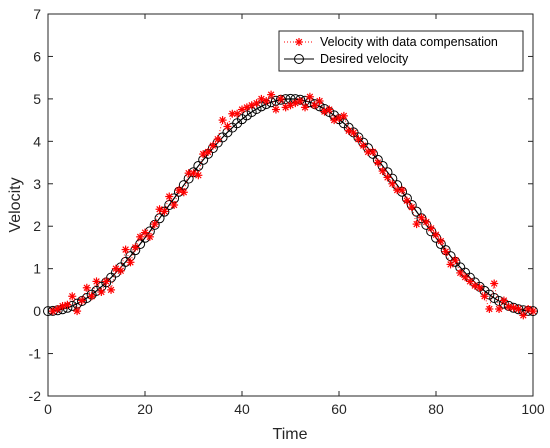 The image size is (550, 448). Describe the element at coordinates (299, 59) in the screenshot. I see `legend-desired-marker` at that location.